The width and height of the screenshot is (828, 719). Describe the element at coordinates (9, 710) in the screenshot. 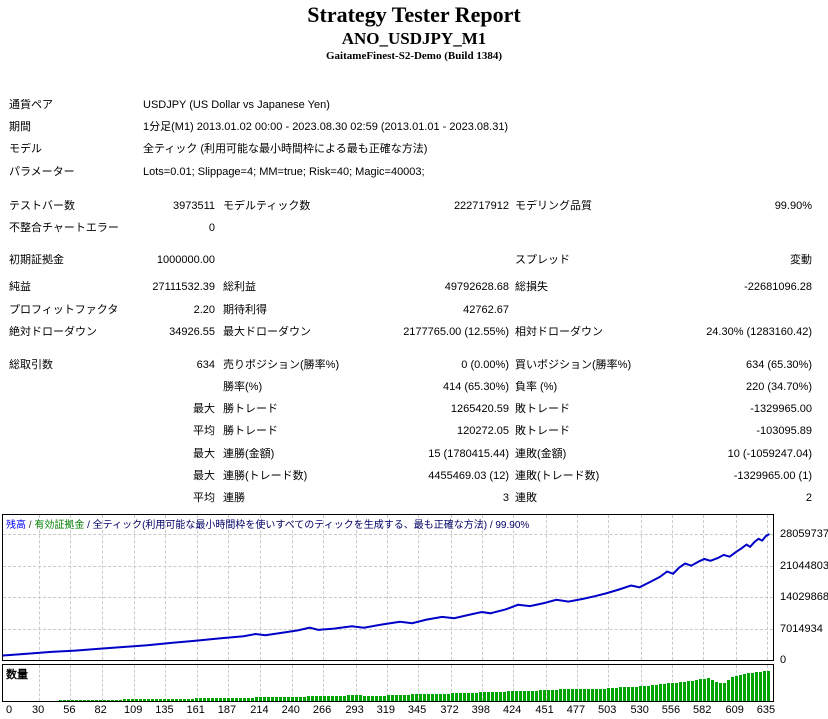

I see `x-tick-label: 0` at that location.